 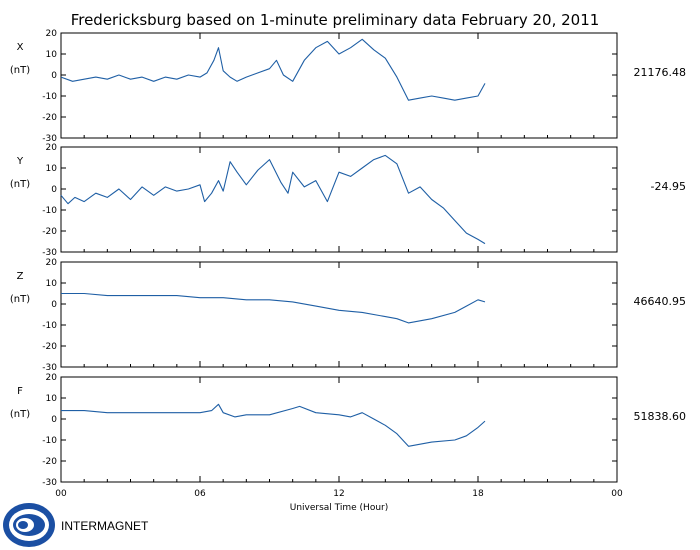 I want to click on y-tick-label-z: 20, so click(x=52, y=263).